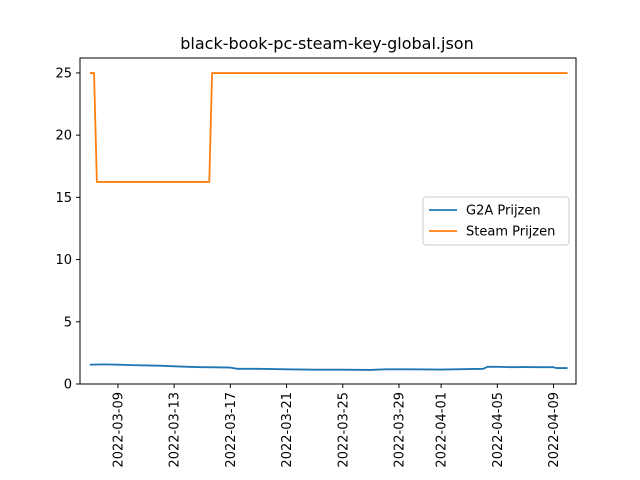  I want to click on x-tick-label: 2022-03-29, so click(399, 430).